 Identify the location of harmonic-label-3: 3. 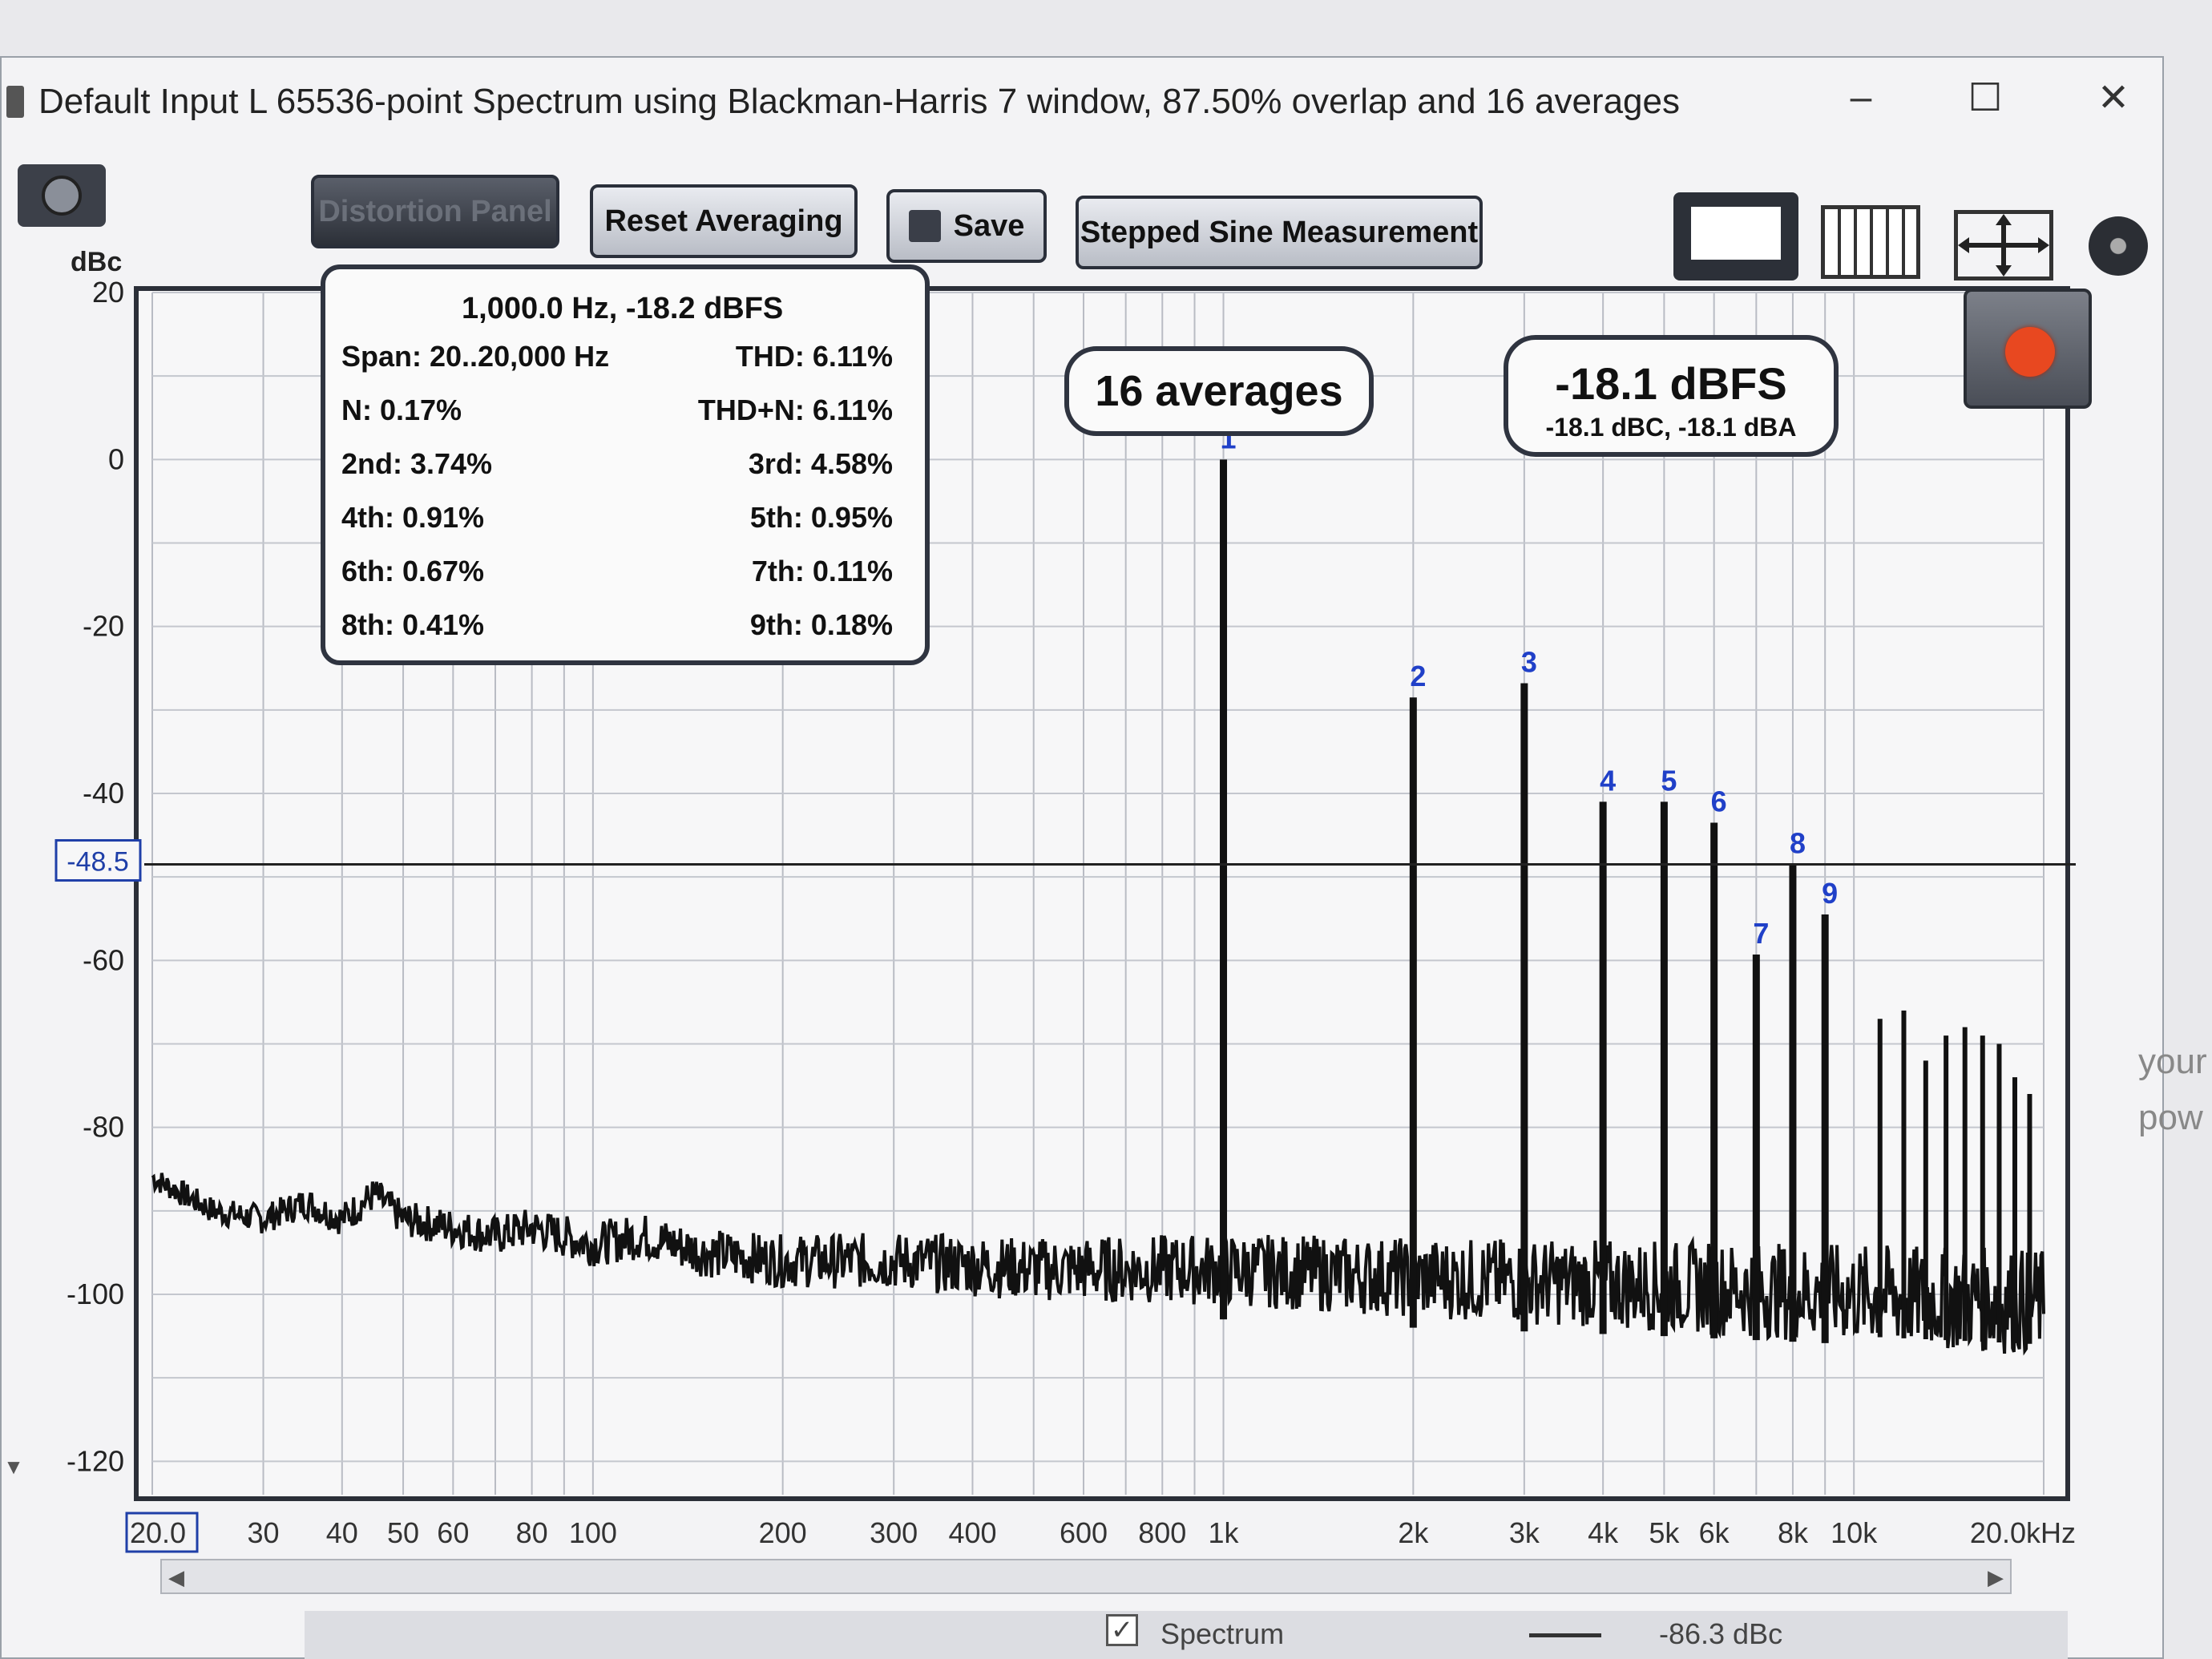
(1529, 662).